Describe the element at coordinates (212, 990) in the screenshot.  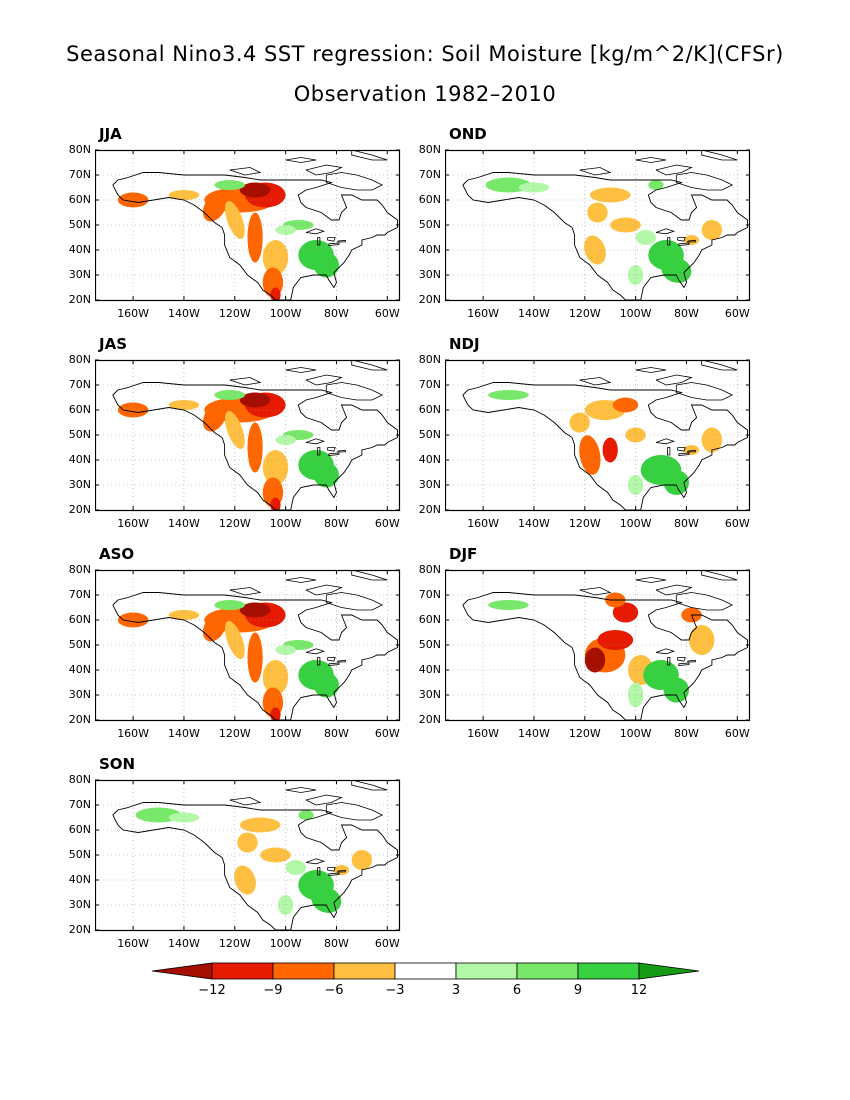
I see `colorbar-label: −12` at that location.